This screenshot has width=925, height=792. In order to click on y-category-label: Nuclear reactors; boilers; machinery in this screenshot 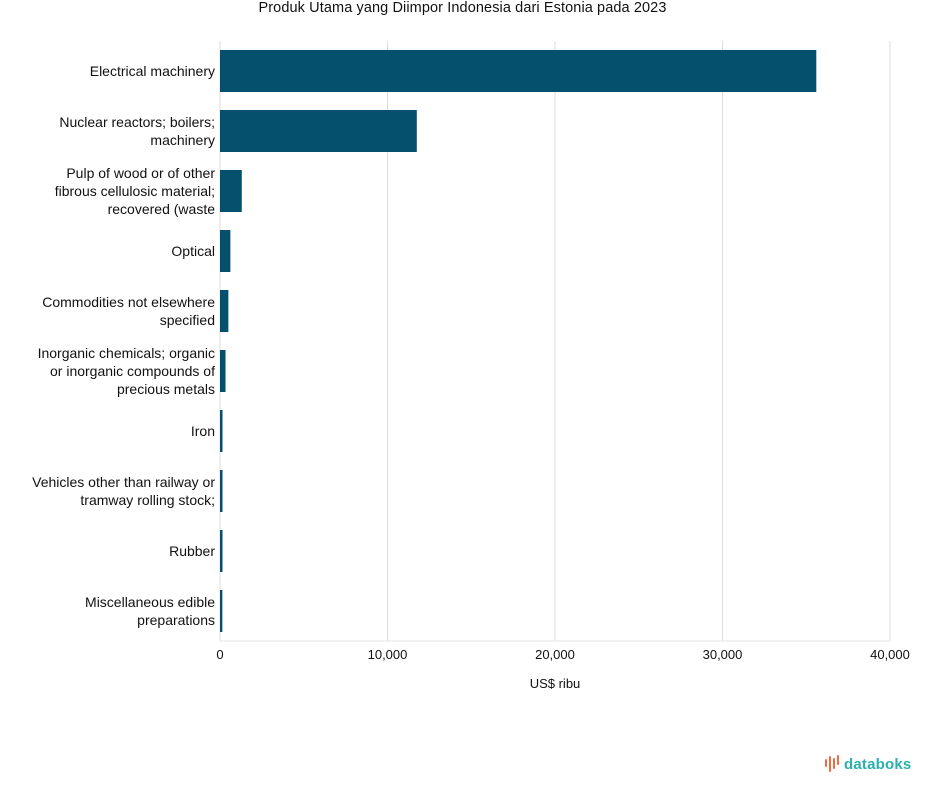, I will do `click(137, 131)`.